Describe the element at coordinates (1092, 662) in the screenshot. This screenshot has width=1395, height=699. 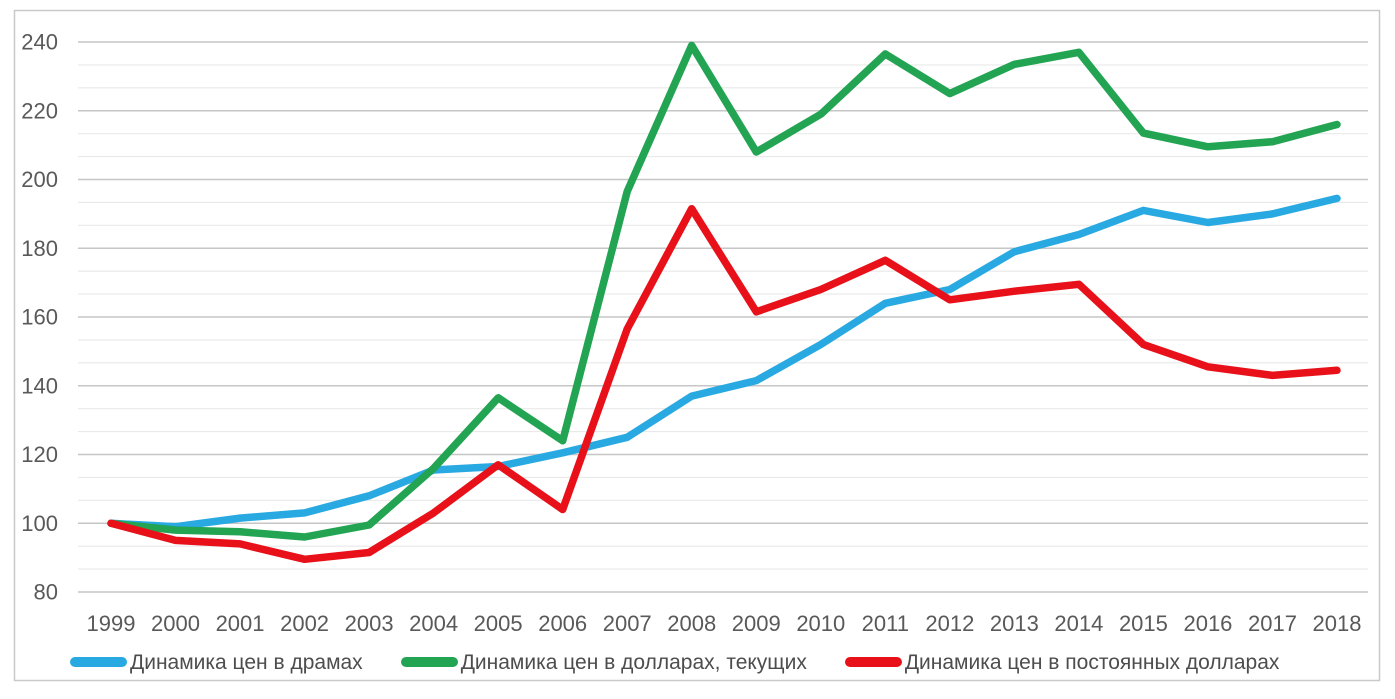
I see `legend-label: Динамика цен в постоянных долларах` at that location.